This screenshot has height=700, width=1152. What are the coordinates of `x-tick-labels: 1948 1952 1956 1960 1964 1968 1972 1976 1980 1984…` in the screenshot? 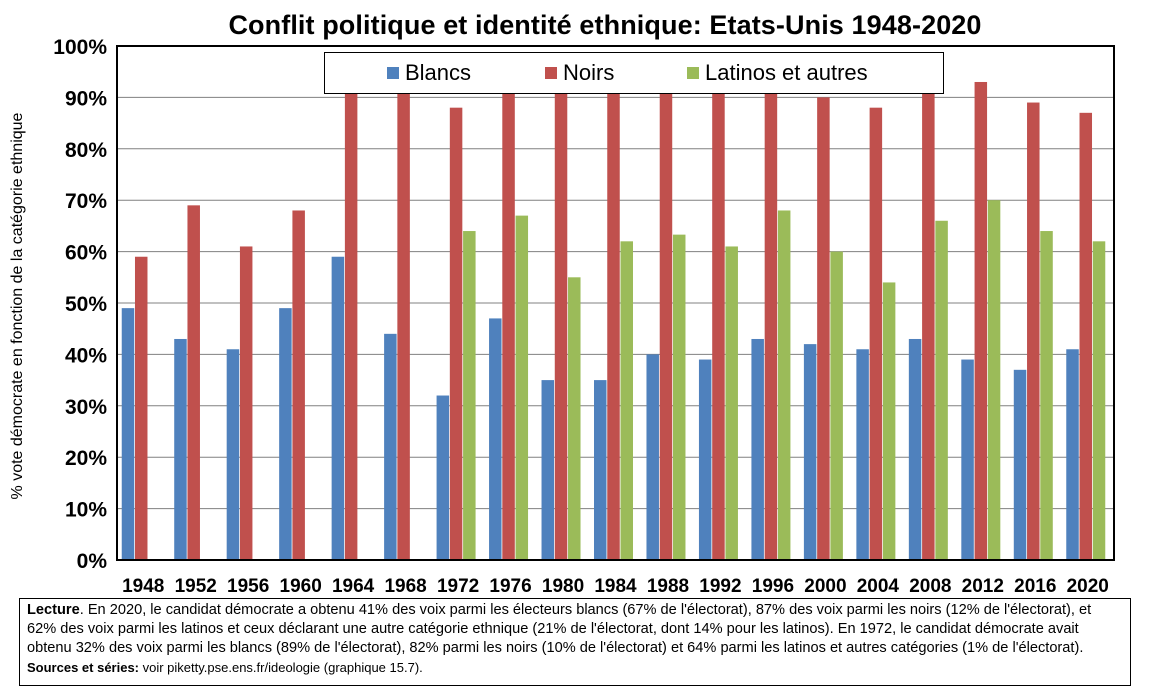 It's located at (615, 586).